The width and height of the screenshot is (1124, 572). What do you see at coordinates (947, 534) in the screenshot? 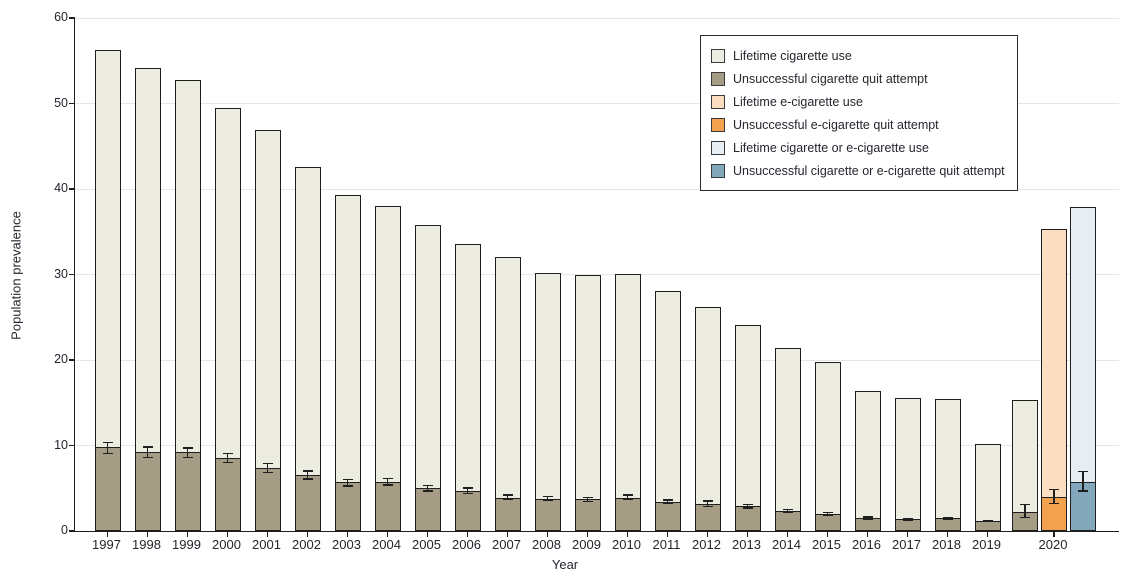
I see `x-axis-tick-2018` at bounding box center [947, 534].